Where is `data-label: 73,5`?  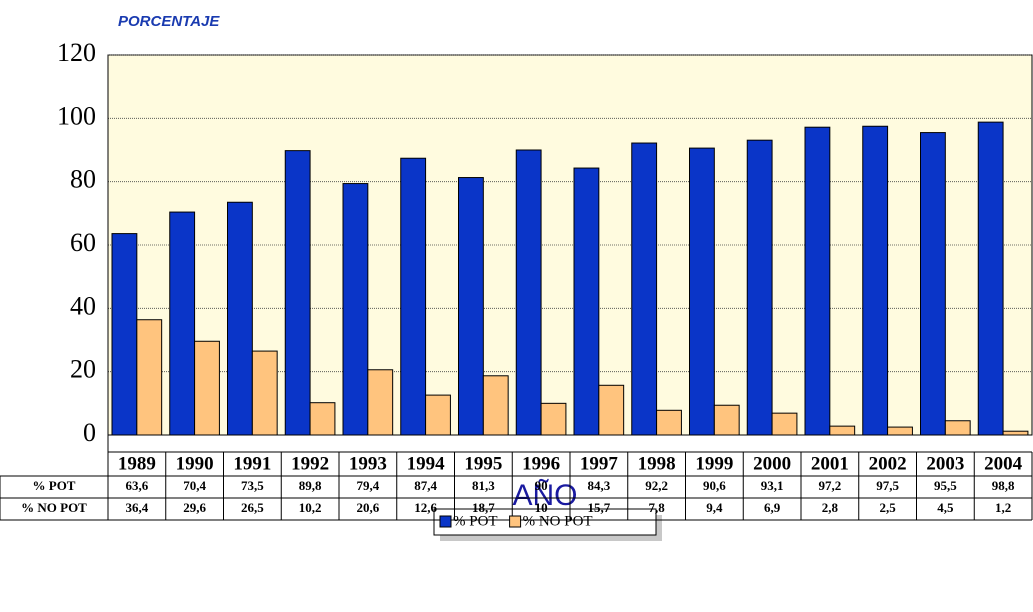
data-label: 73,5 is located at coordinates (252, 485).